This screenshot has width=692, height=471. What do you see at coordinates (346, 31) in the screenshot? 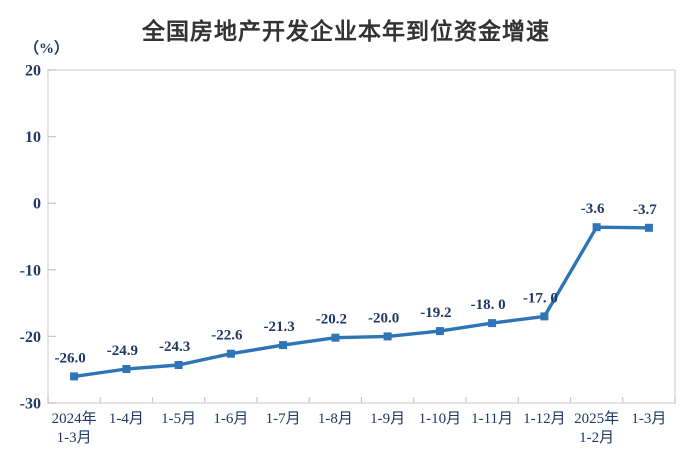
I see `chart-title: 全国房地产开发企业本年到位资金增速` at bounding box center [346, 31].